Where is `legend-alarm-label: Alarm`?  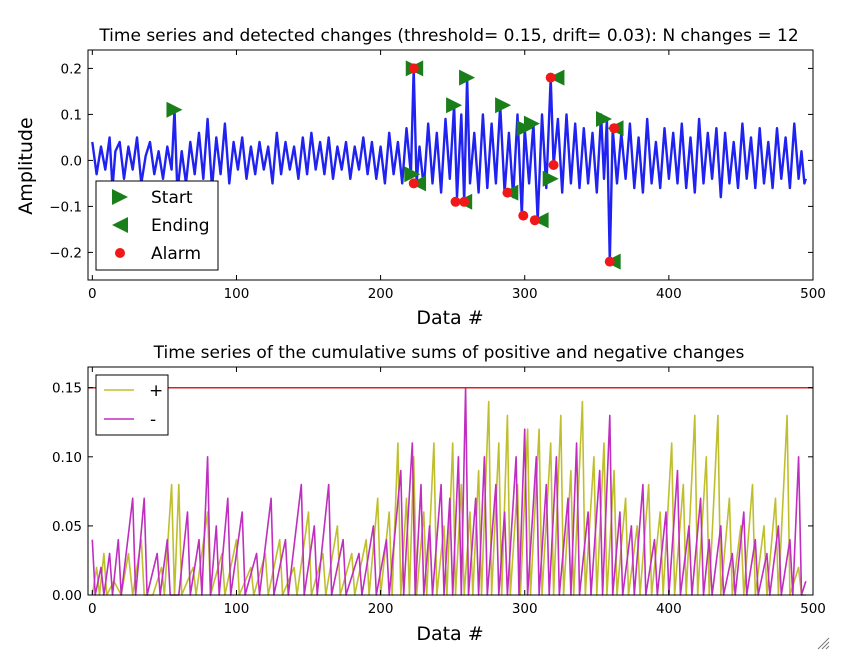 legend-alarm-label: Alarm is located at coordinates (176, 254).